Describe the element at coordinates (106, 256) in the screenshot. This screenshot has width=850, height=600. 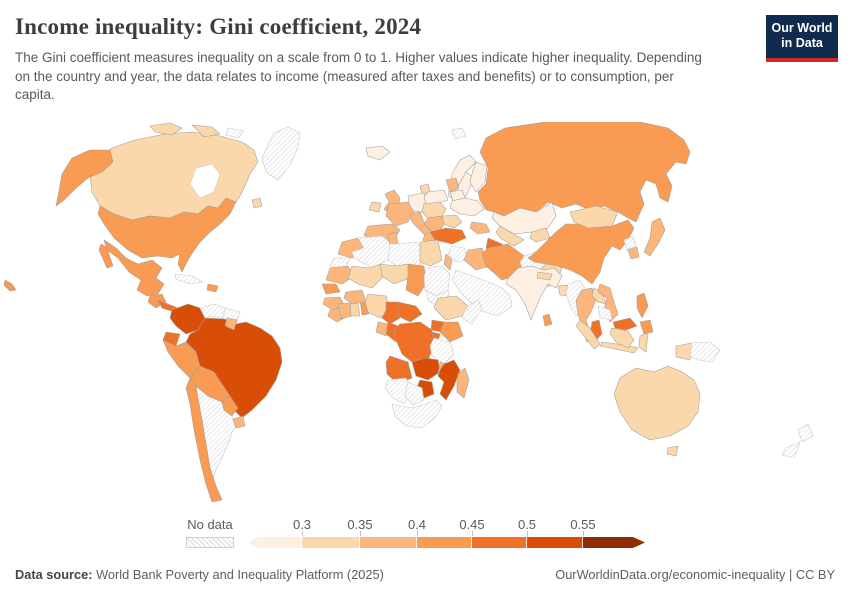
I see `country-baja` at that location.